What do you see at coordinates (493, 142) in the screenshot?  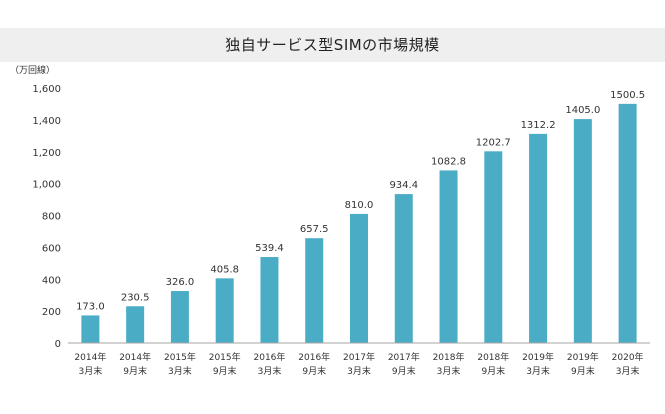 I see `value-label: 1202.7` at bounding box center [493, 142].